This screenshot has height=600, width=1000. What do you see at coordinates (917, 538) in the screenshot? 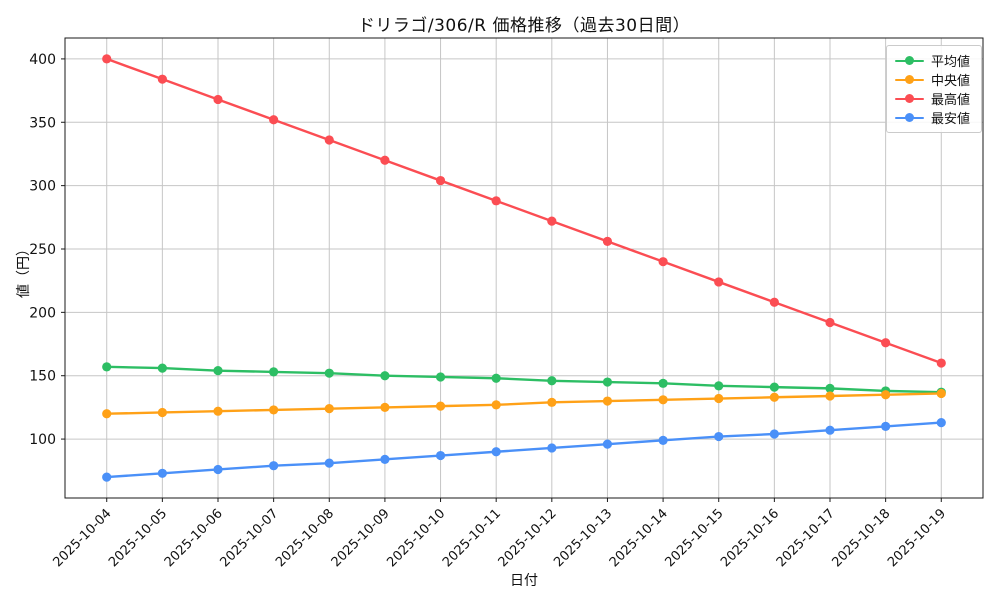
I see `x-tick-label: 2025-10-19` at bounding box center [917, 538].